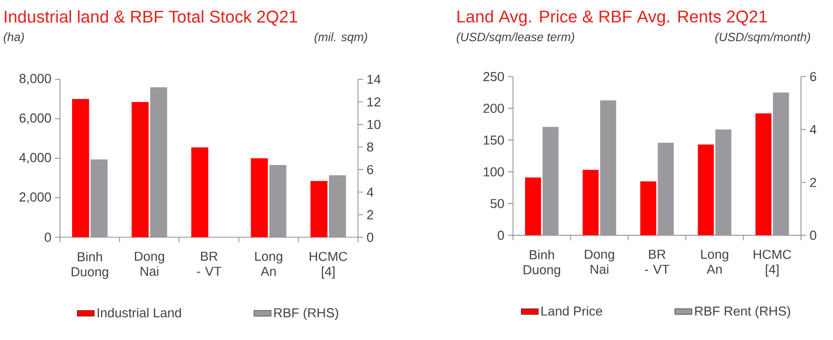 This screenshot has height=340, width=833. Describe the element at coordinates (139, 313) in the screenshot. I see `legend-label: Industrial Land` at that location.